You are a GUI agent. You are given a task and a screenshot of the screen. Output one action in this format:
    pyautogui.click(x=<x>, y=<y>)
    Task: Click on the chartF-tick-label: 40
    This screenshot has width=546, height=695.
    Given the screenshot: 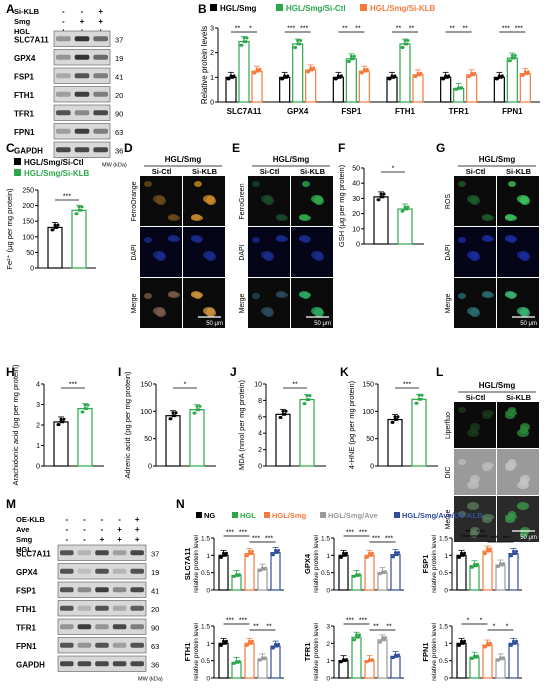 What is the action you would take?
    pyautogui.click(x=356, y=184)
    